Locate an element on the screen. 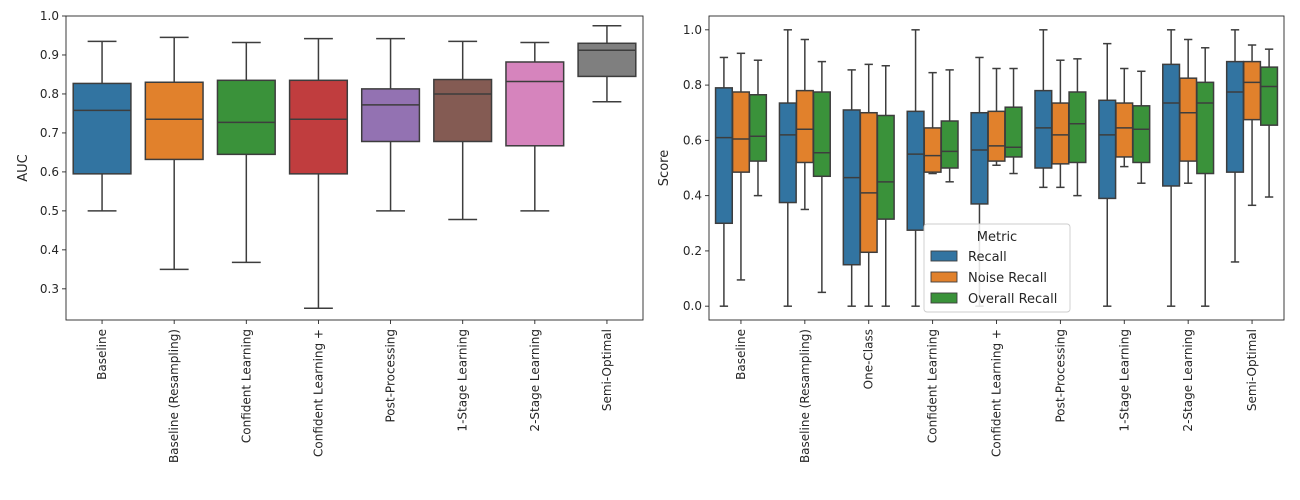 The image size is (1300, 500). score-box-baseline-overall-recall-iqr-box is located at coordinates (758, 128).